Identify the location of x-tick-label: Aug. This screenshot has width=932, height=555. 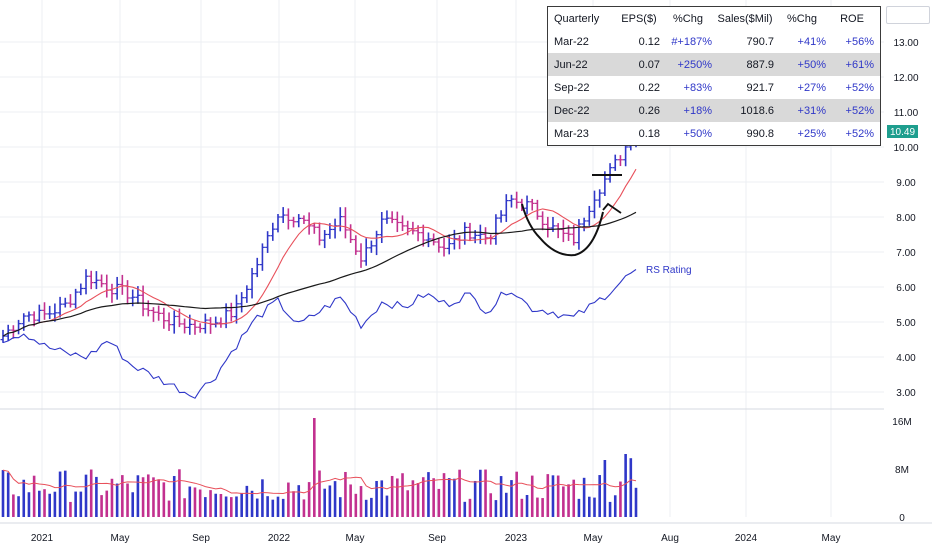
(670, 538).